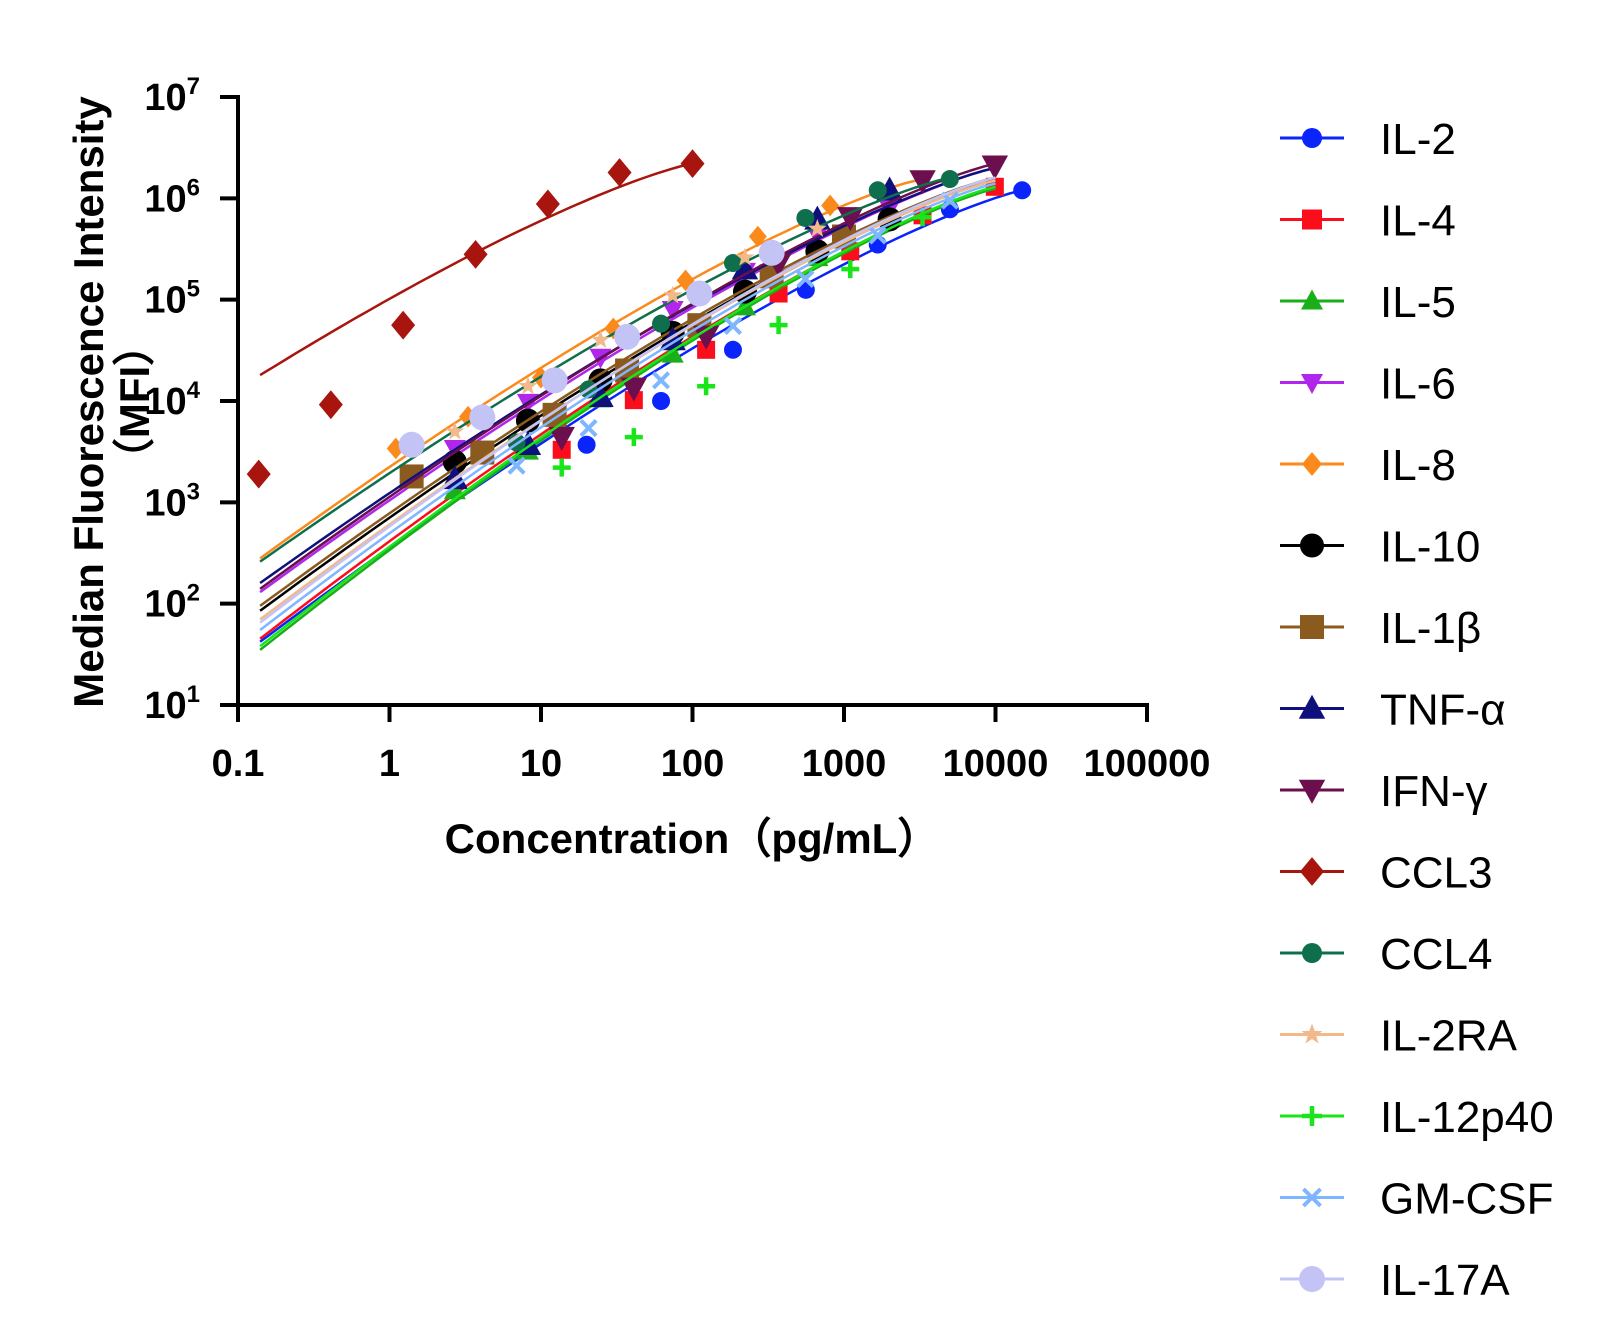 The height and width of the screenshot is (1343, 1610). I want to click on x-tick-label: 100000, so click(1147, 764).